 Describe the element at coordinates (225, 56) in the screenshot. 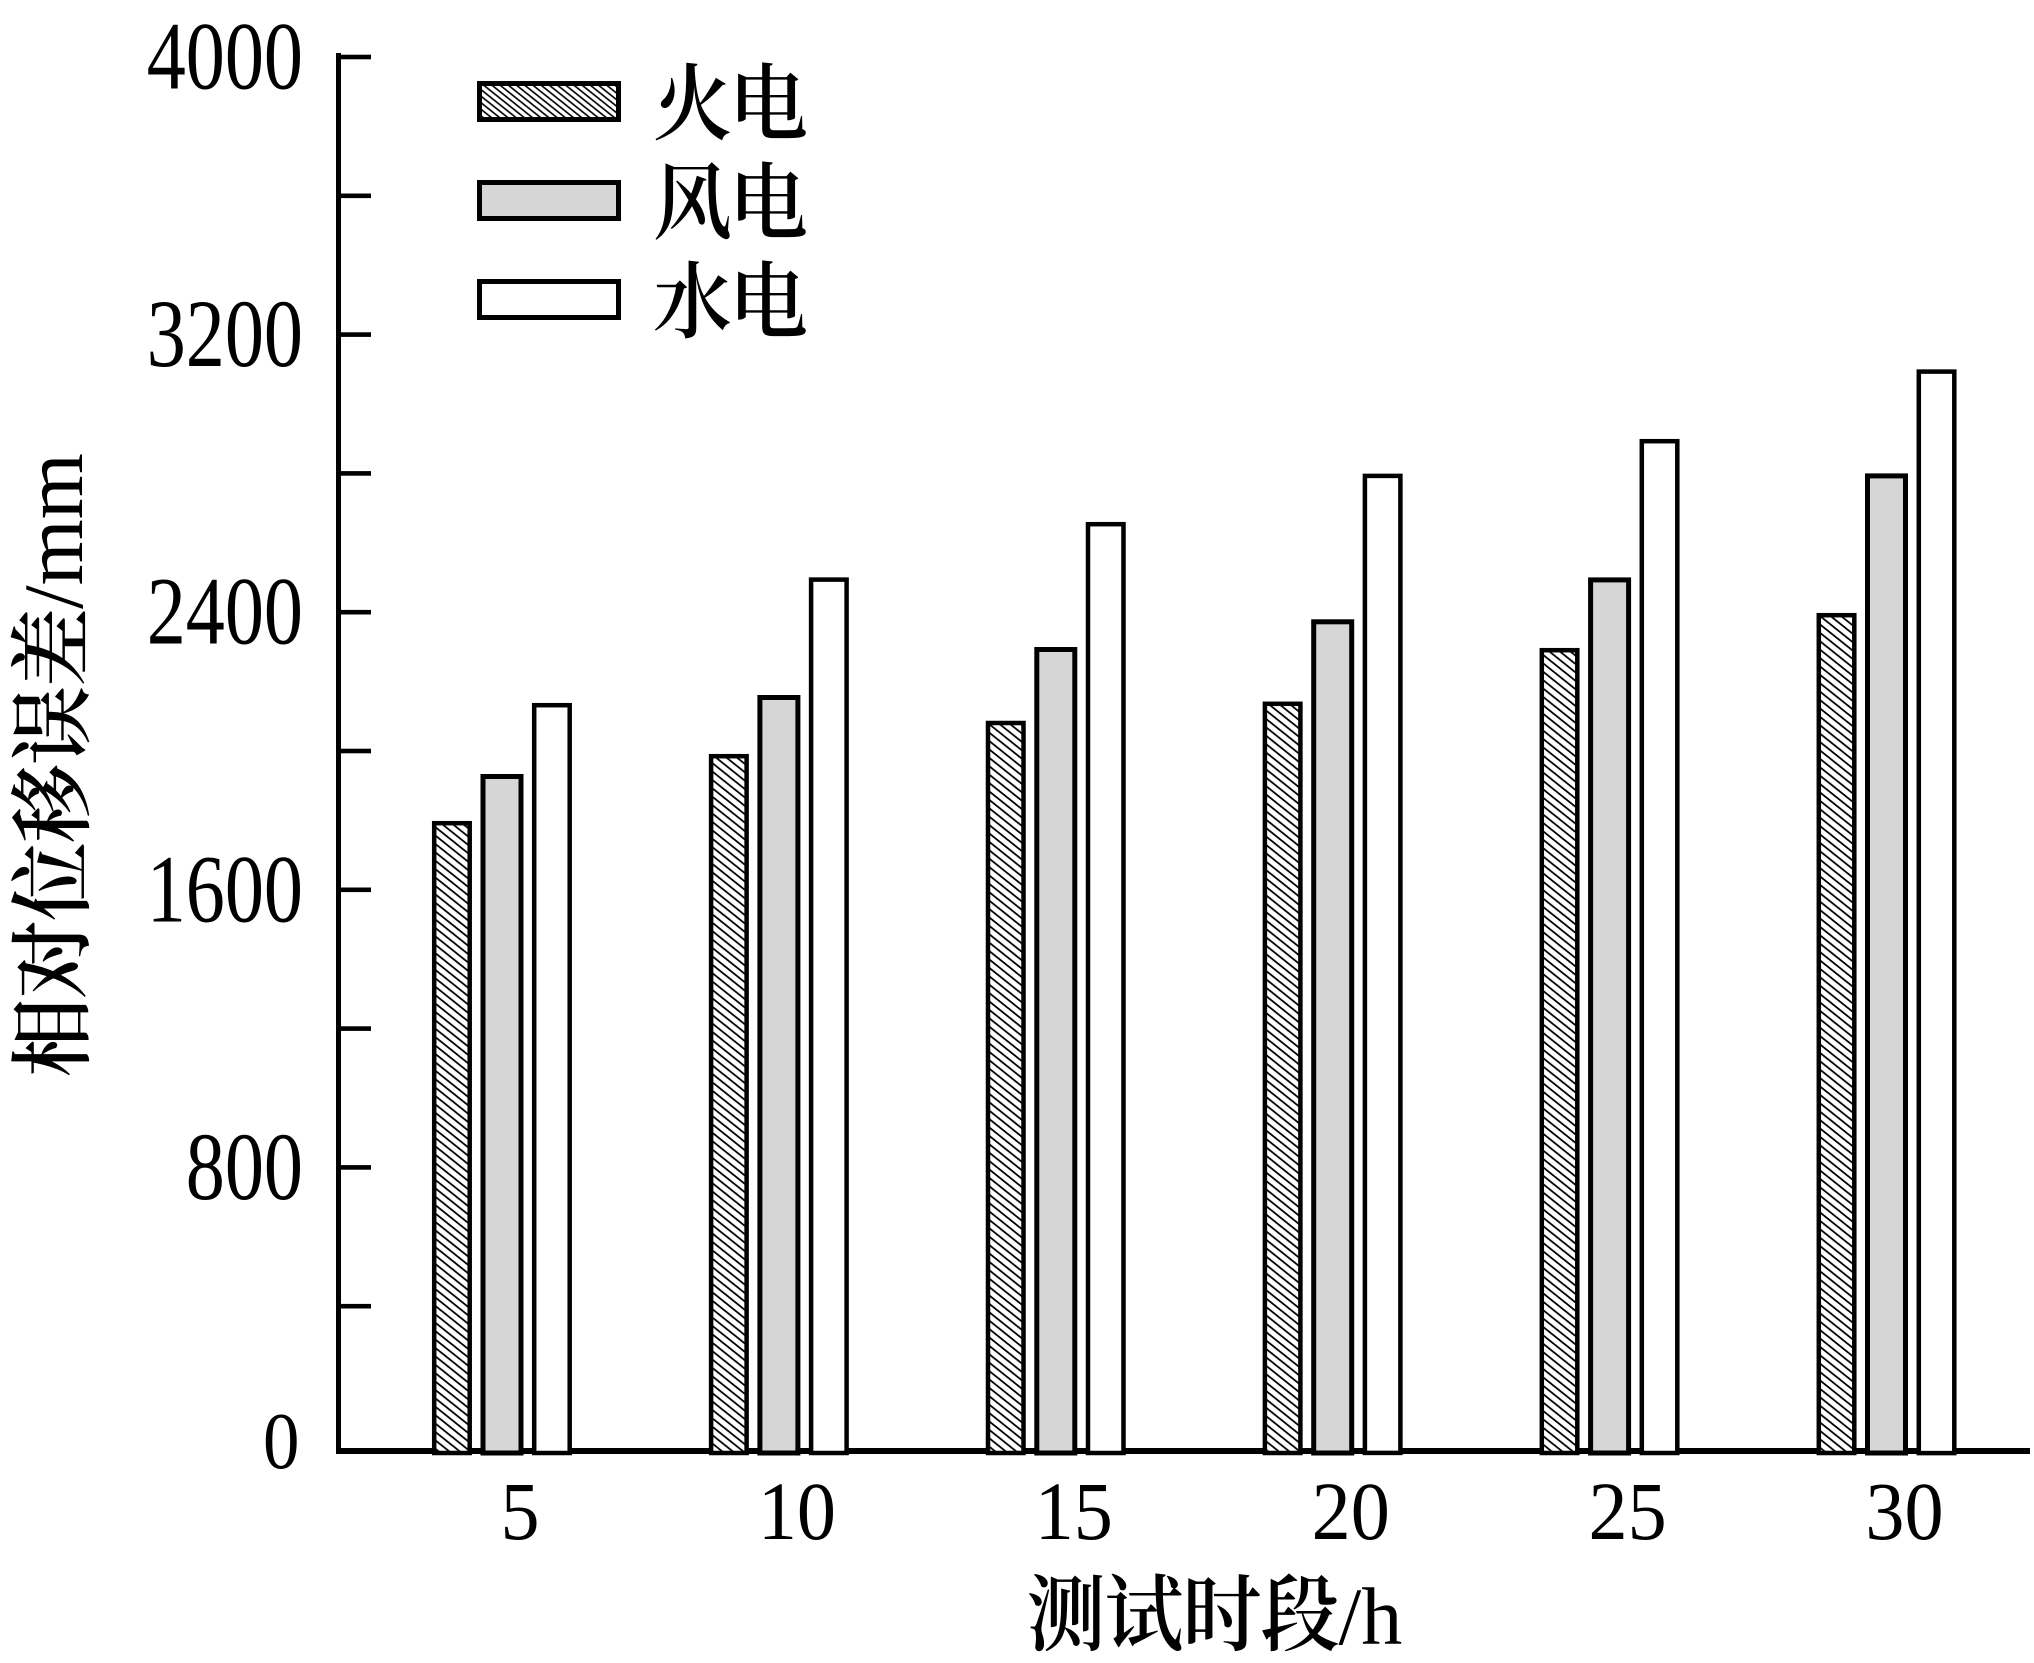

I see `svg-text: 4000` at that location.